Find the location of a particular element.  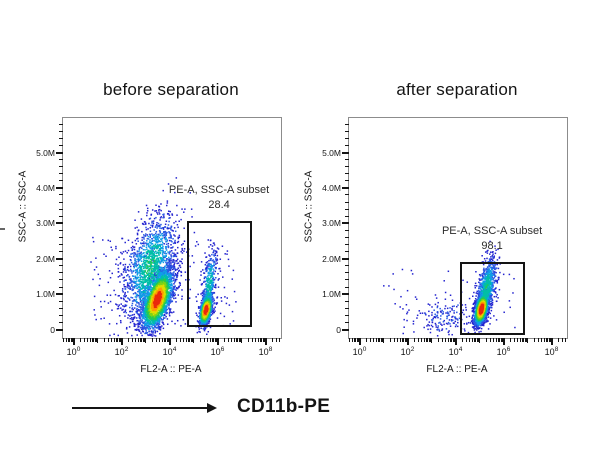

gate-name: PE-A, SSC-A subset is located at coordinates (492, 230).